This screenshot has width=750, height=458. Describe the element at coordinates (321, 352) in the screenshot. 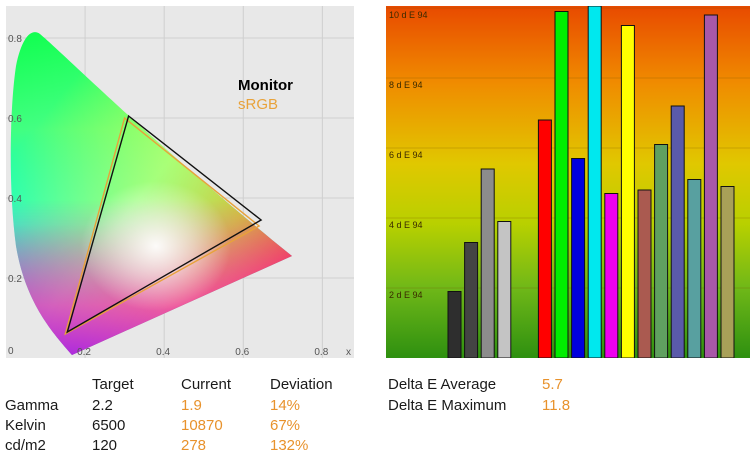

I see `cie-x-tick-label: 0.8` at that location.